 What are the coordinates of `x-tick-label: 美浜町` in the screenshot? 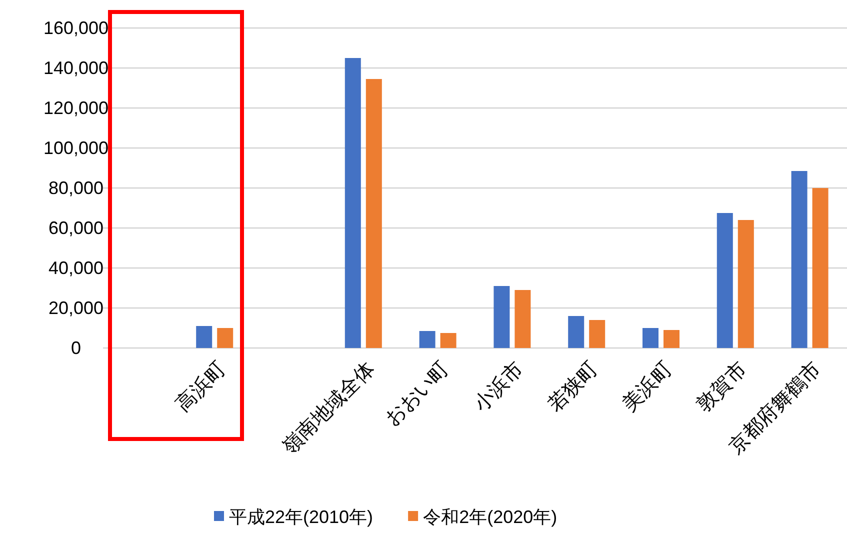 It's located at (647, 386).